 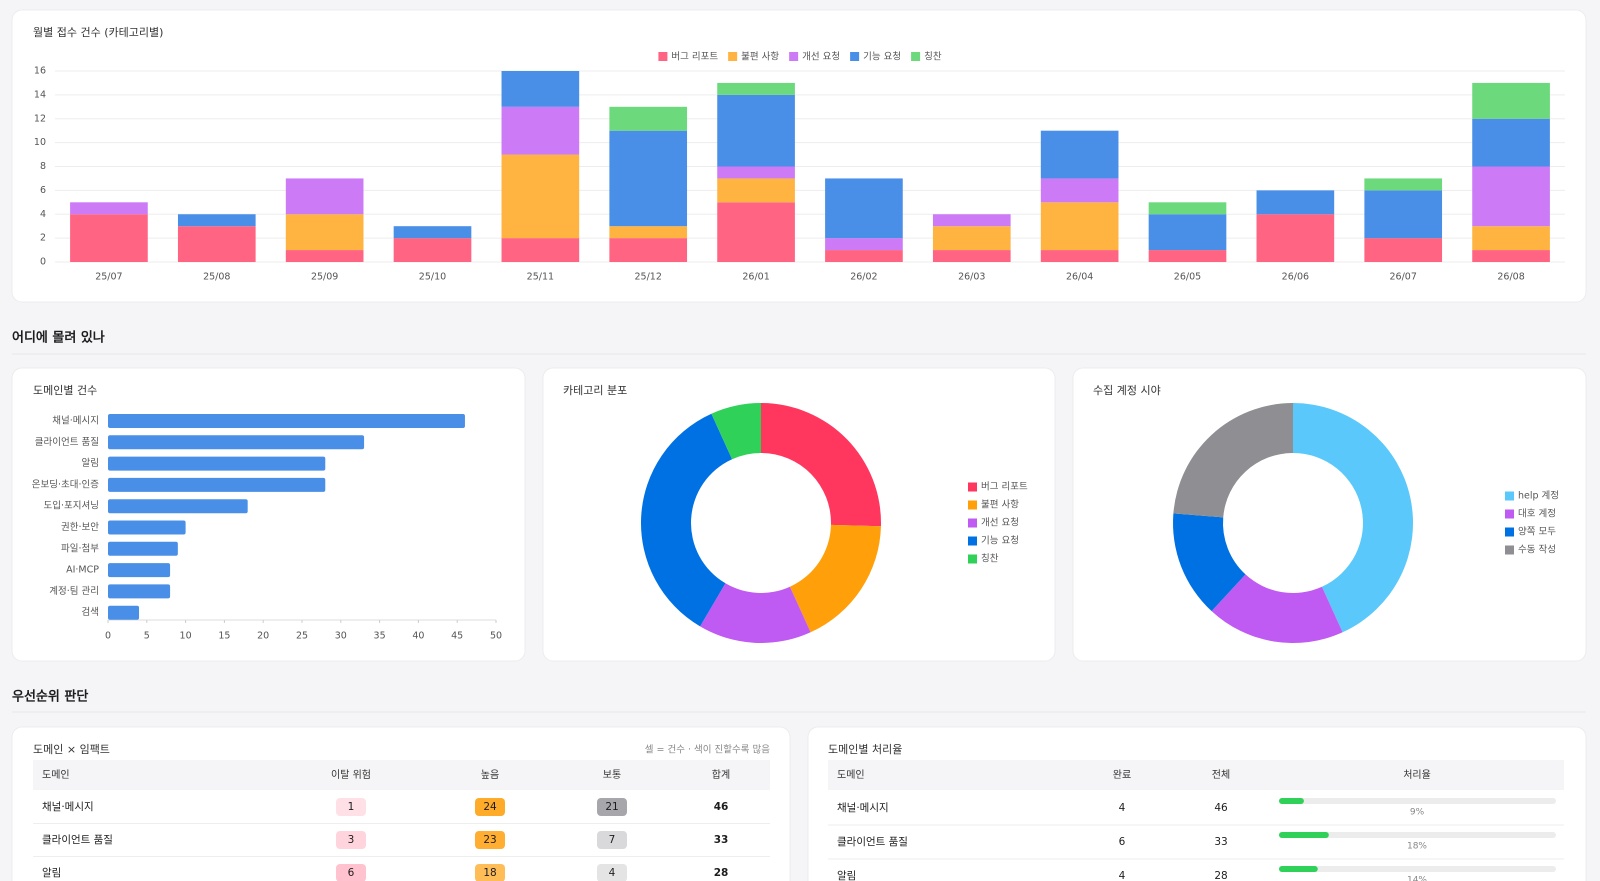 I want to click on x-tick-label: 26/03, so click(x=971, y=277).